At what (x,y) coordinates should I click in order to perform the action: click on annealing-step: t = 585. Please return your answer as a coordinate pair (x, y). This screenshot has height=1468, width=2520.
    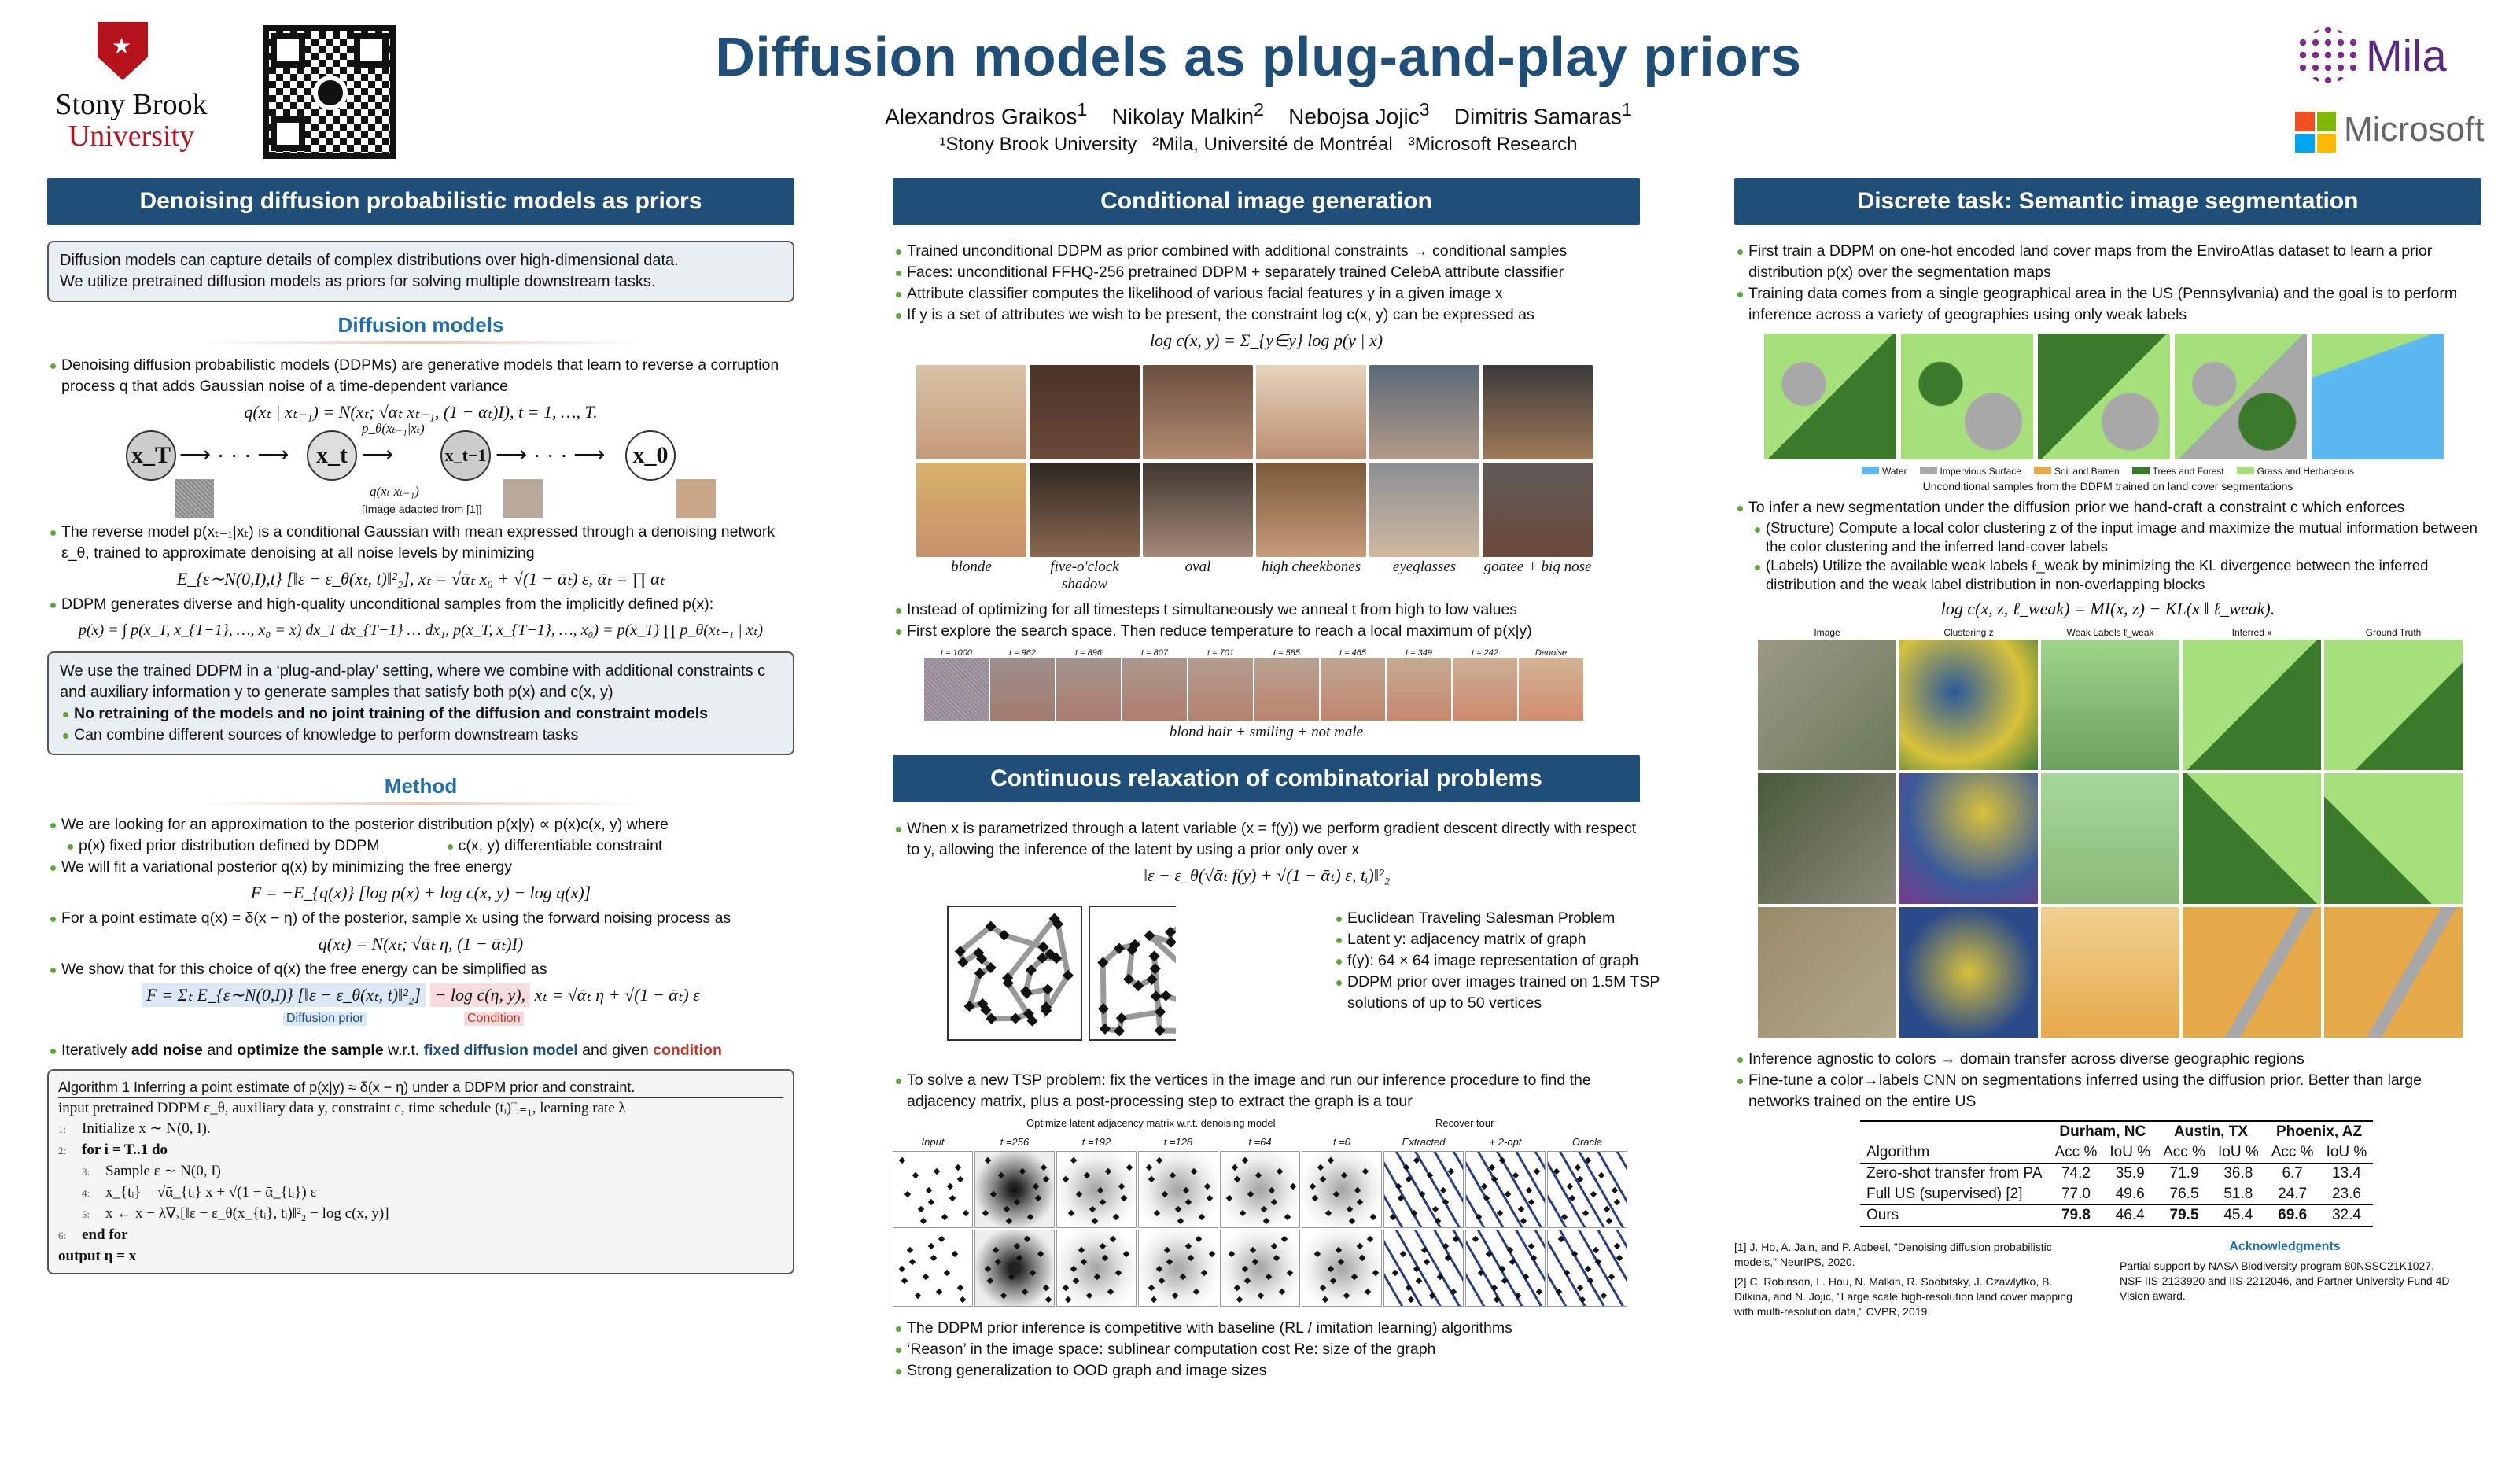
    Looking at the image, I should click on (1286, 684).